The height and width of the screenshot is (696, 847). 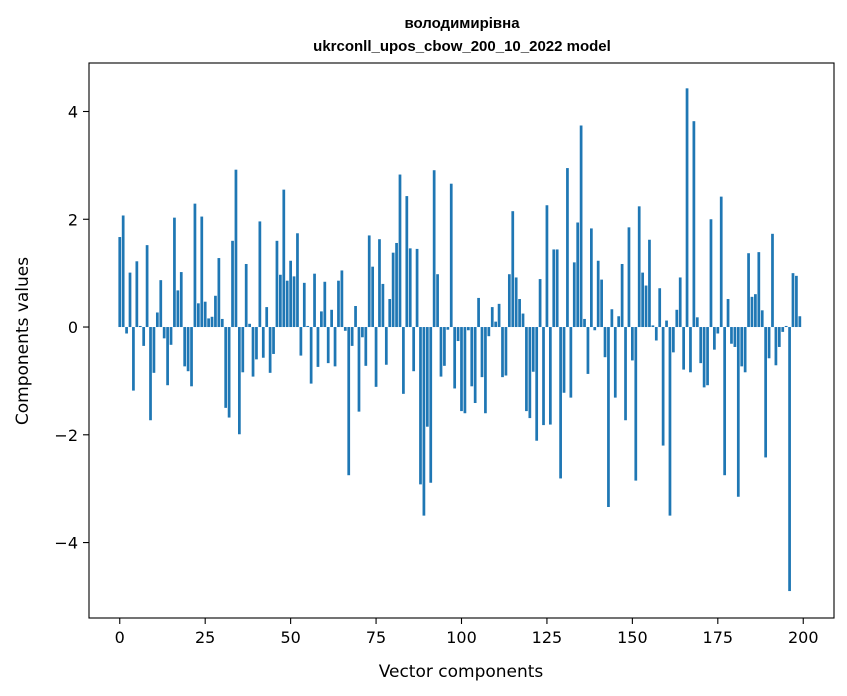 I want to click on x-tick-label-150: 150, so click(x=632, y=637).